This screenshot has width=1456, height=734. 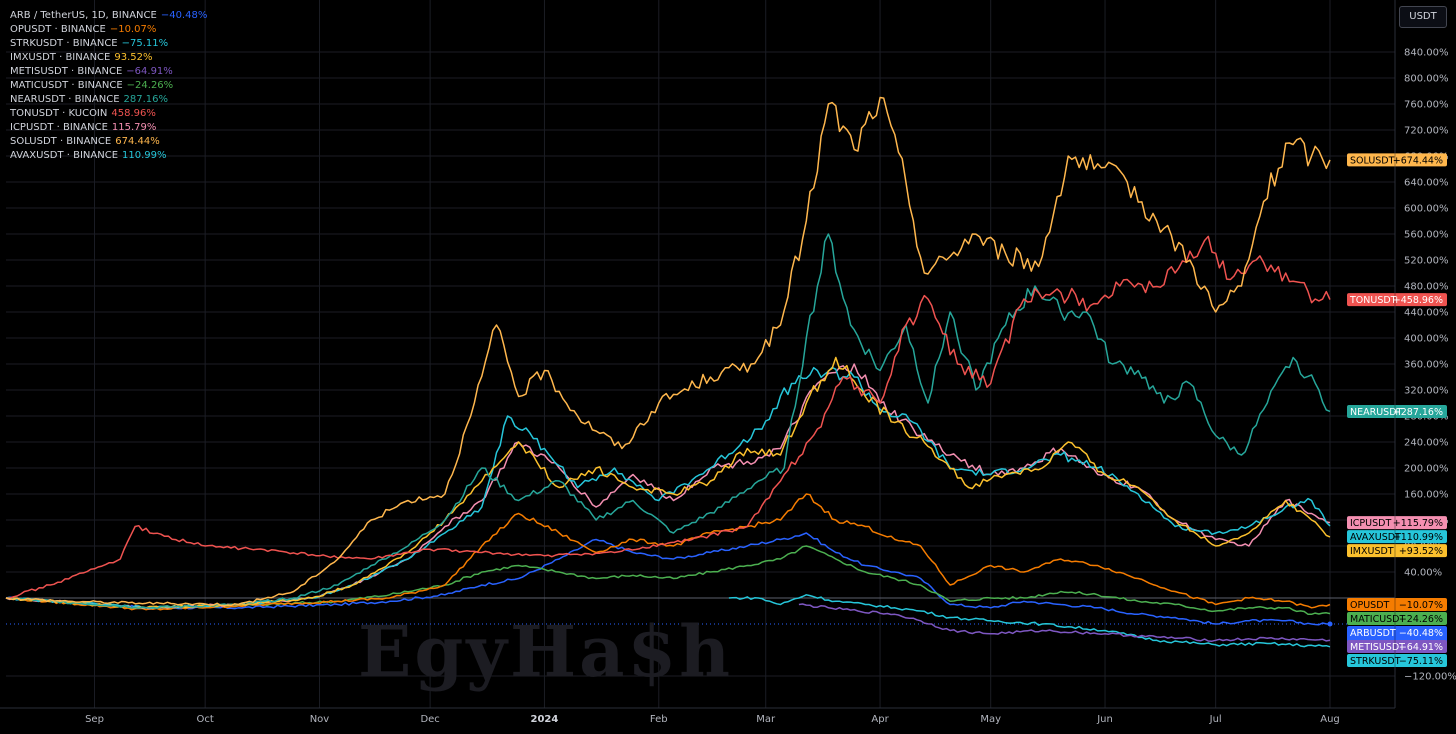 I want to click on legend-item-value: −64.91%, so click(x=149, y=71).